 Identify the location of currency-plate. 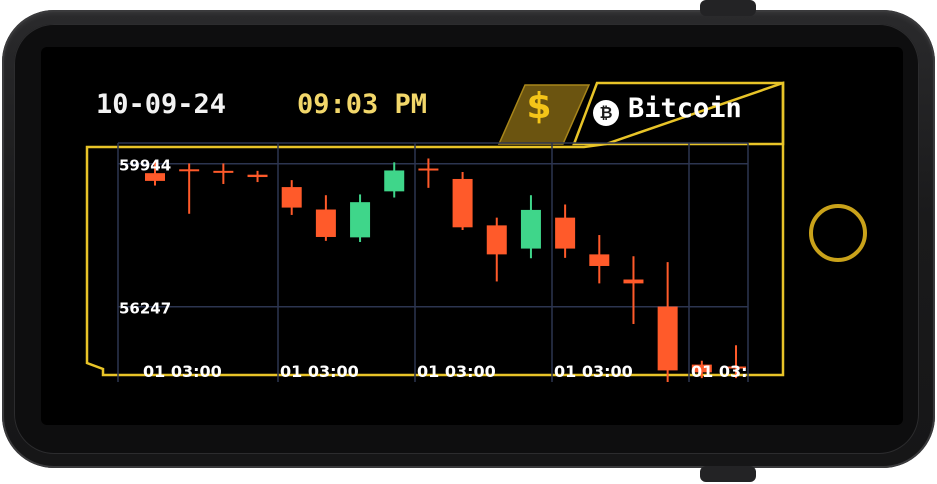
(544, 114).